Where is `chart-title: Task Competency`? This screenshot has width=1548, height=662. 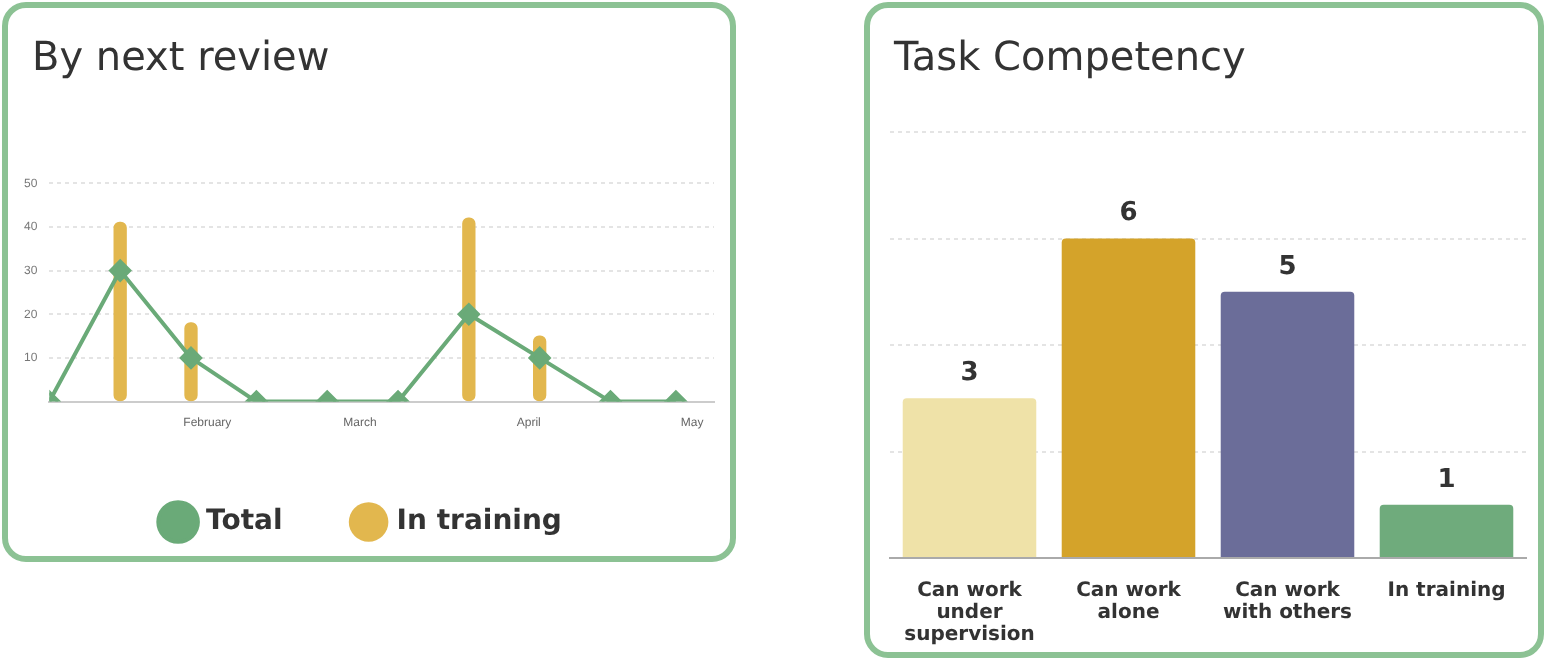
chart-title: Task Competency is located at coordinates (1070, 56).